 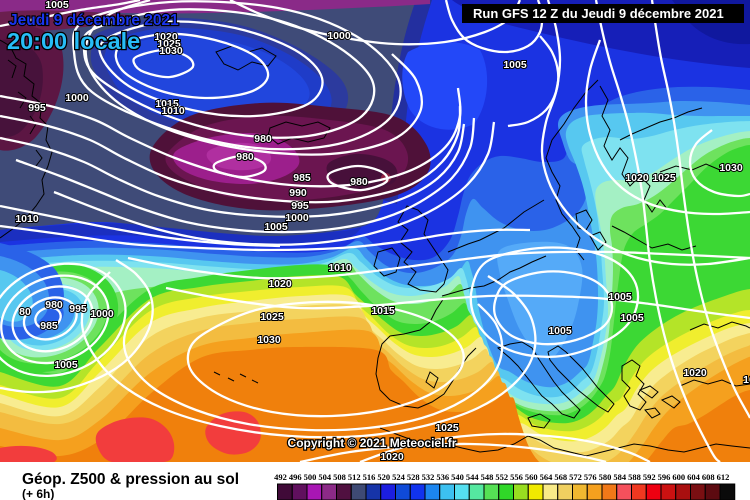 What do you see at coordinates (372, 443) in the screenshot?
I see `svg-text: Copyright © 2021 Meteociel.fr` at bounding box center [372, 443].